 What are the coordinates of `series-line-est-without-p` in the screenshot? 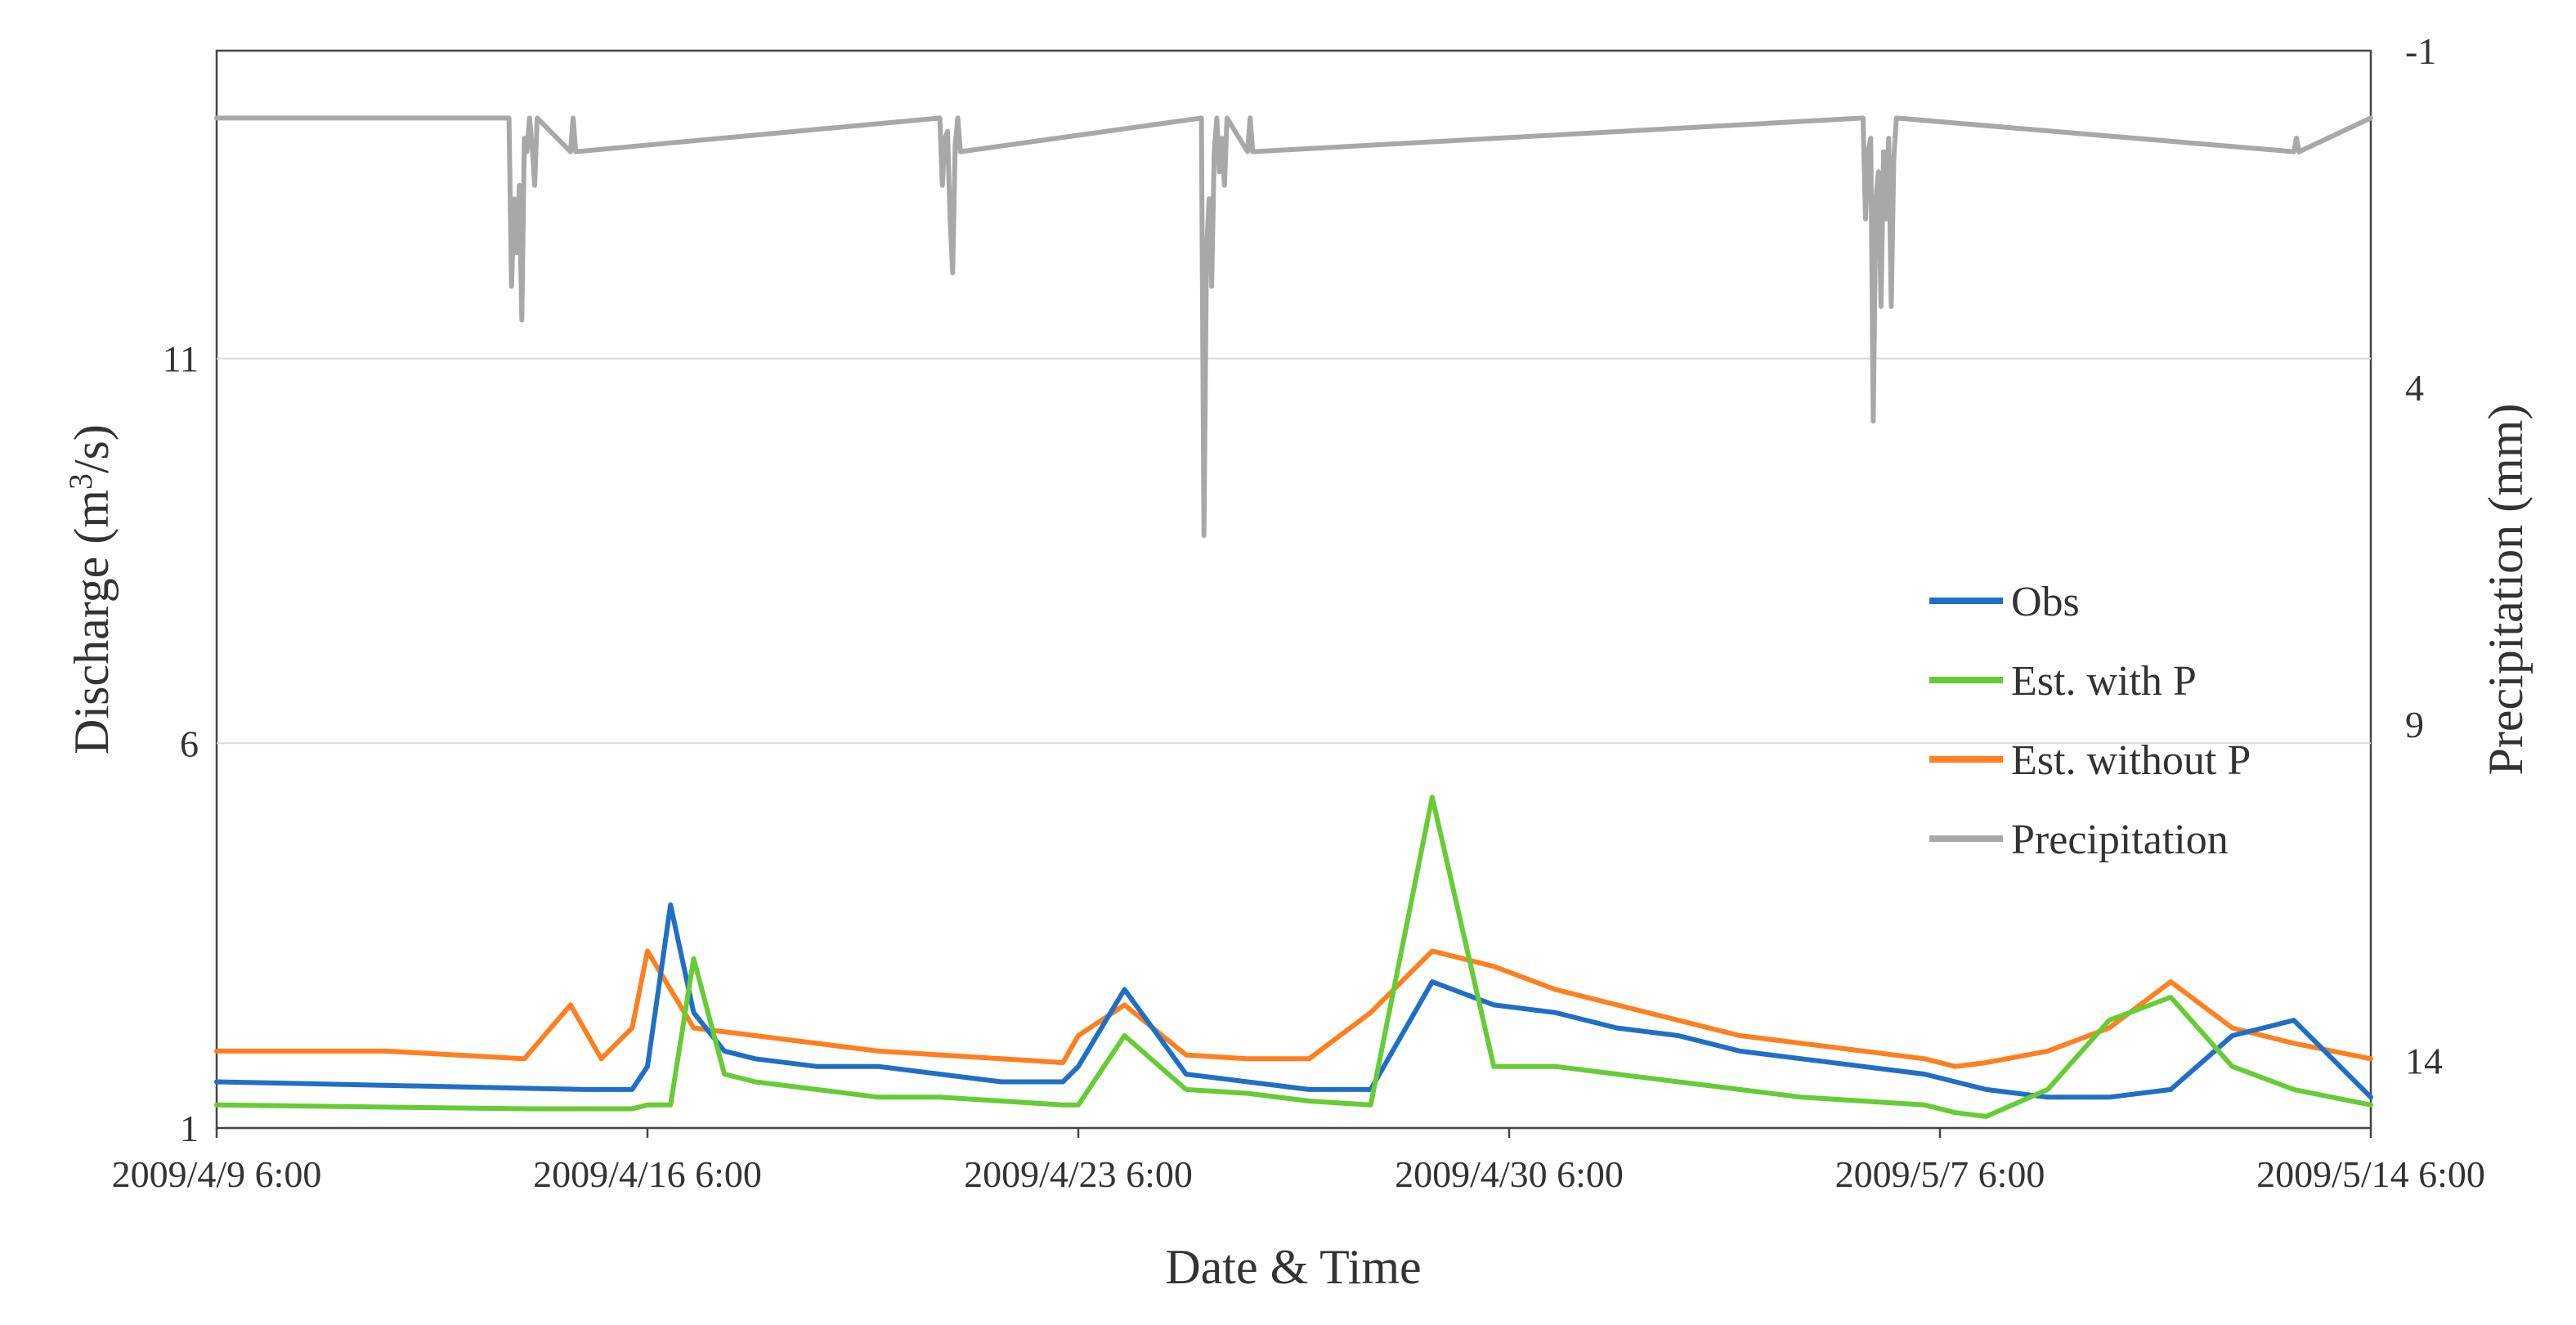 It's located at (1293, 1009).